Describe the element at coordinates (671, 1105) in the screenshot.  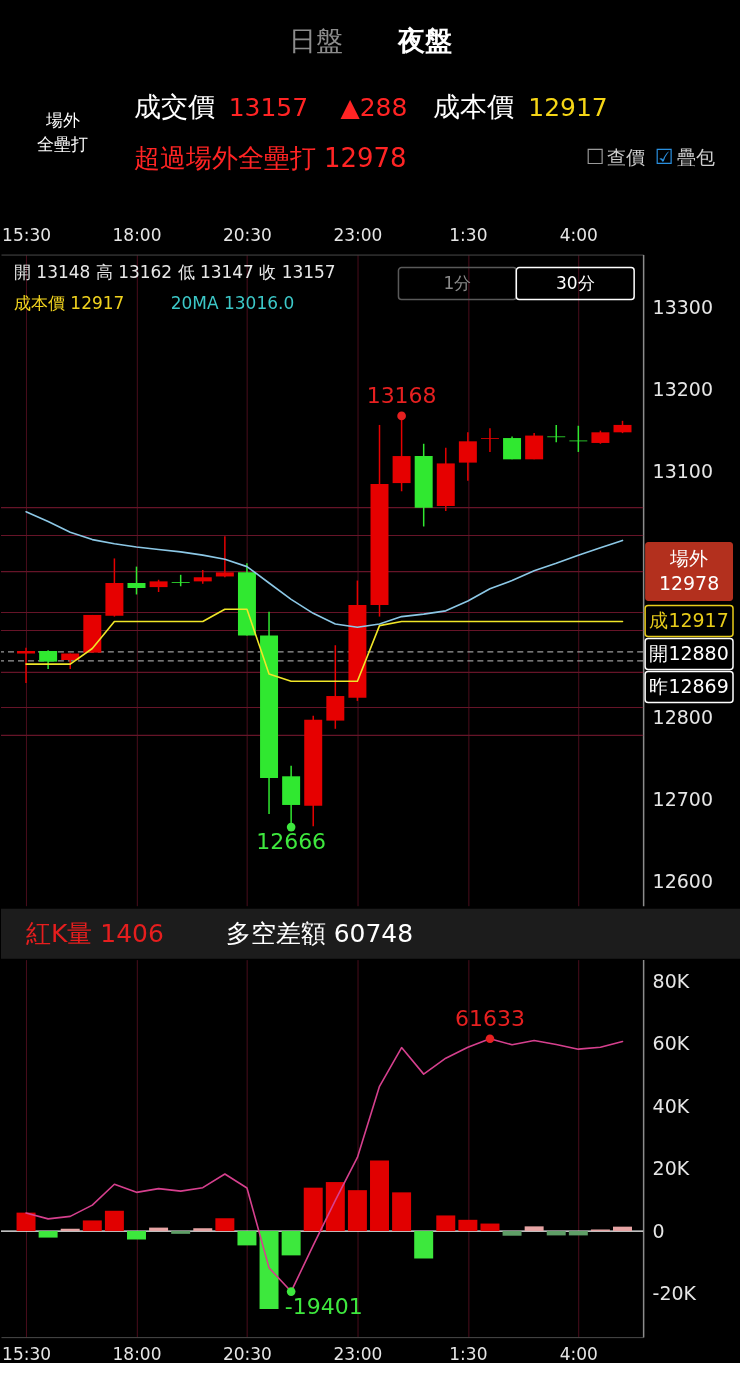
I see `y-tick-label: 40K` at that location.